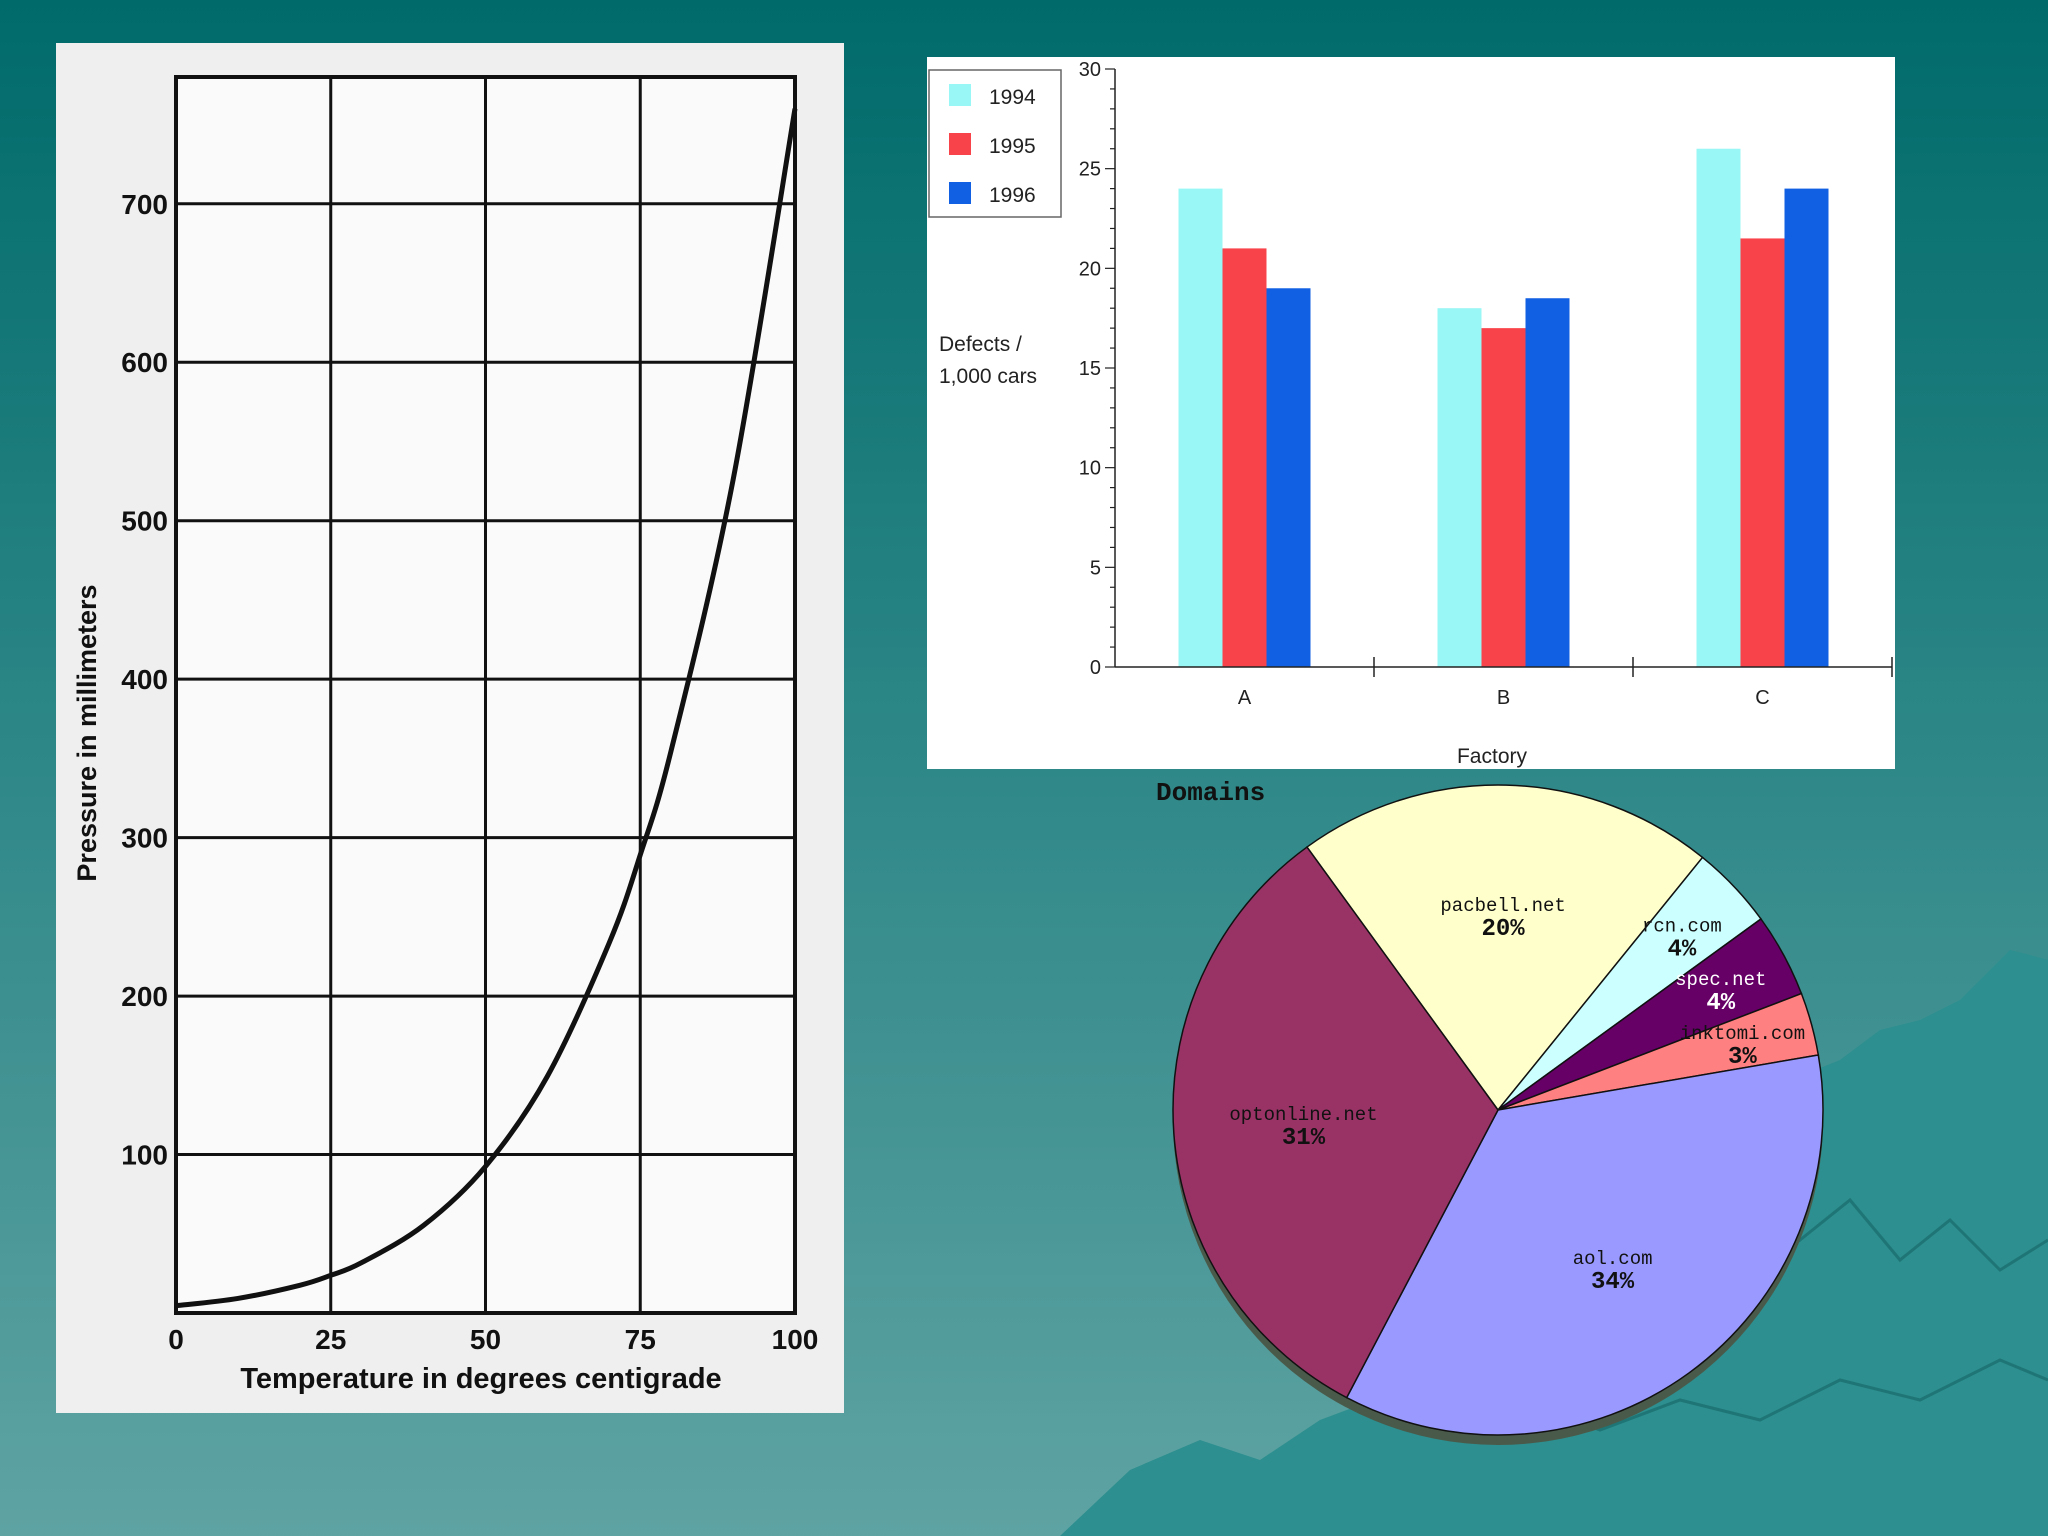  Describe the element at coordinates (1742, 1034) in the screenshot. I see `slice-label-inktomi.com: inktomi.com` at that location.